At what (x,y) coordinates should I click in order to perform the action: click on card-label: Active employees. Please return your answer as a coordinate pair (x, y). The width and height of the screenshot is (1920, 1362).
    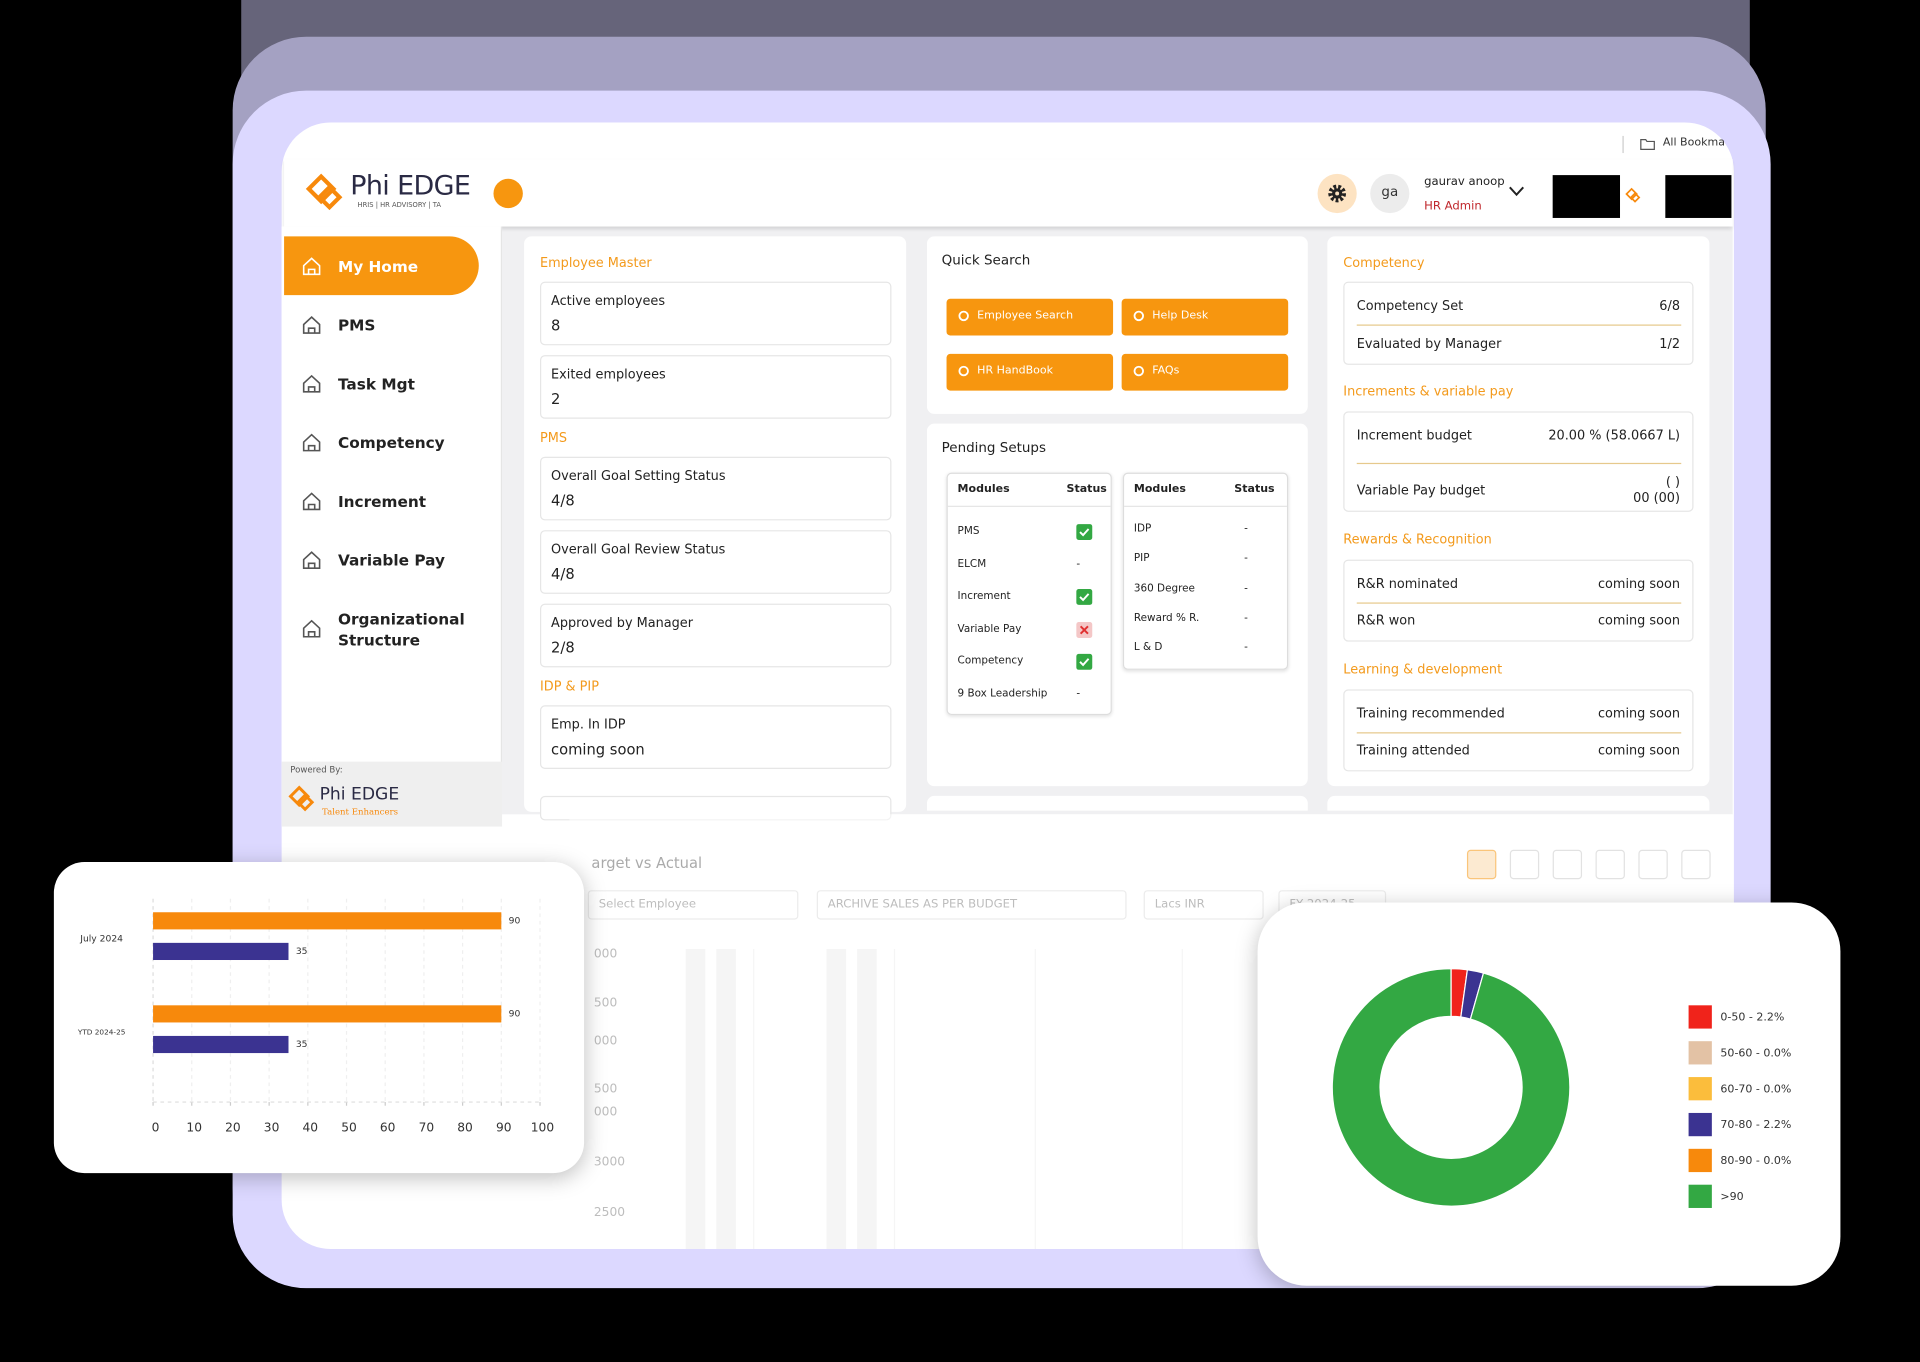
    Looking at the image, I should click on (608, 301).